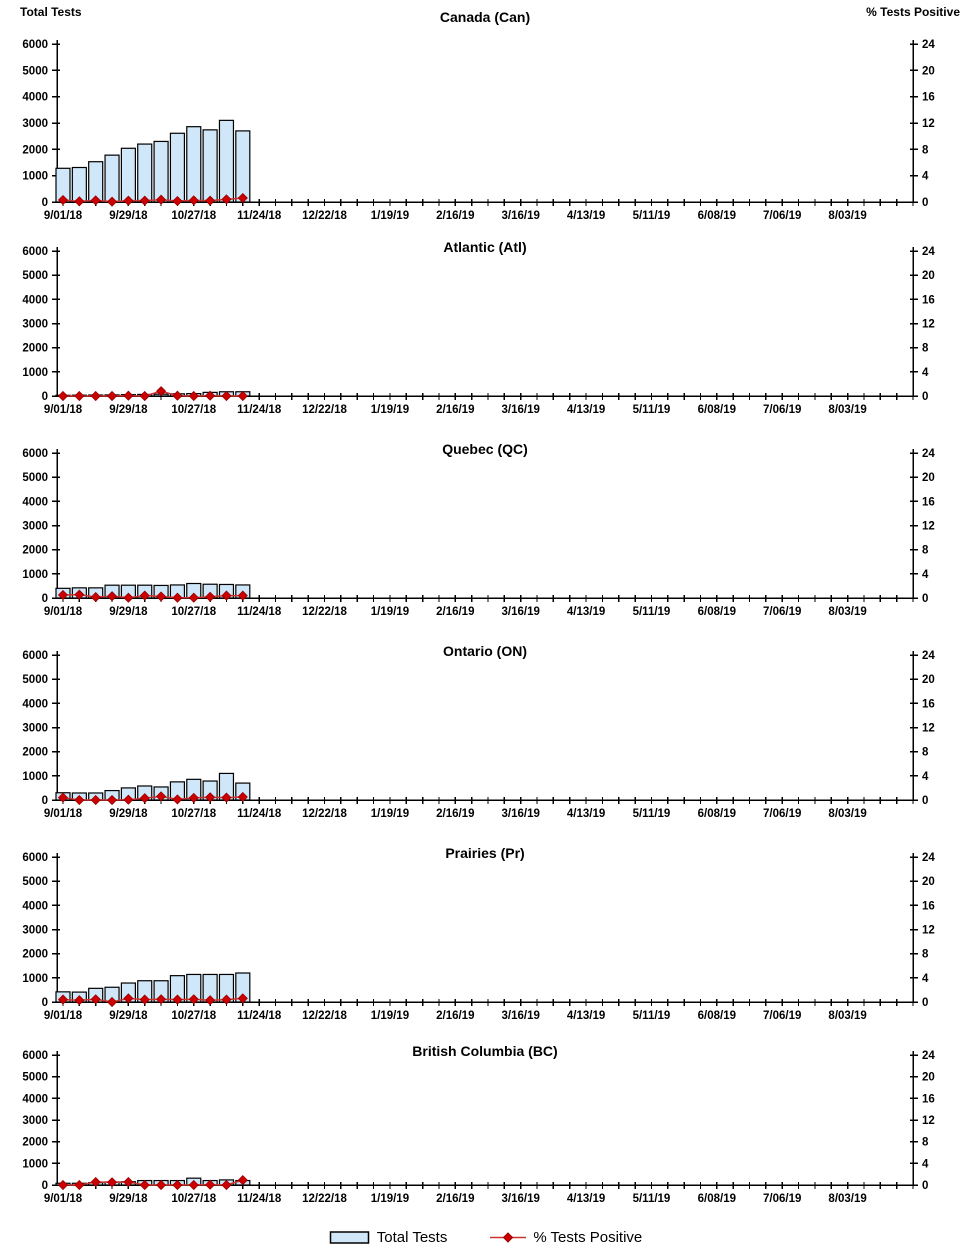  I want to click on axes-on, so click(485, 726).